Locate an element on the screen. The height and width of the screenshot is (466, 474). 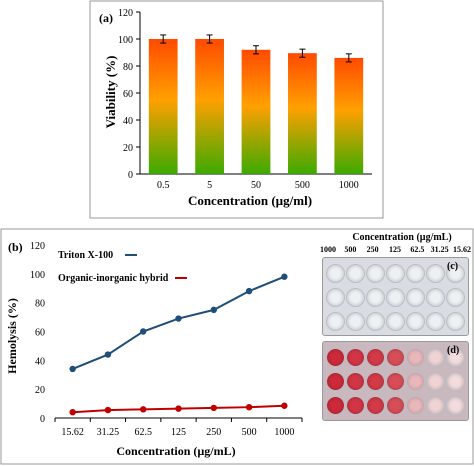
panel-a-y-axis-title: Viability (%) is located at coordinates (110, 92).